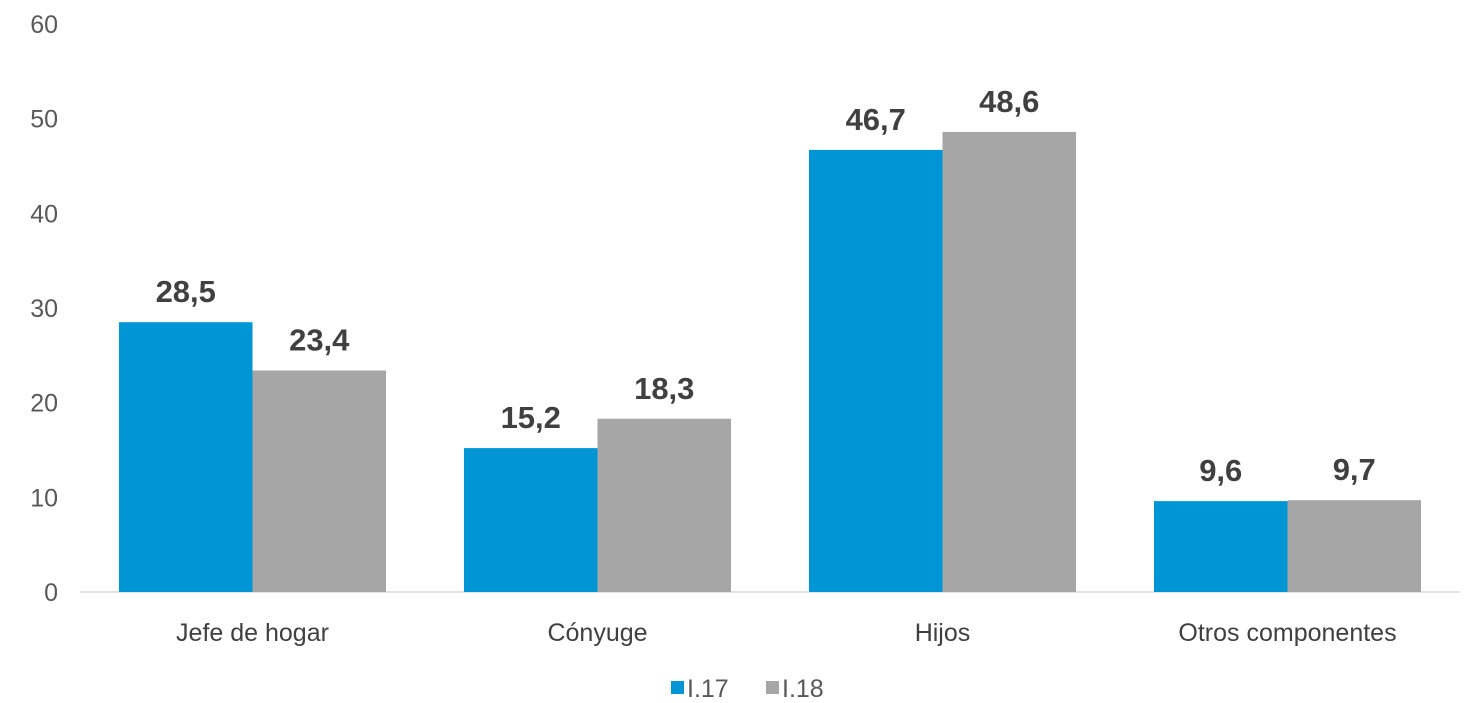 The image size is (1471, 703). I want to click on y-tick-label: 10, so click(44, 498).